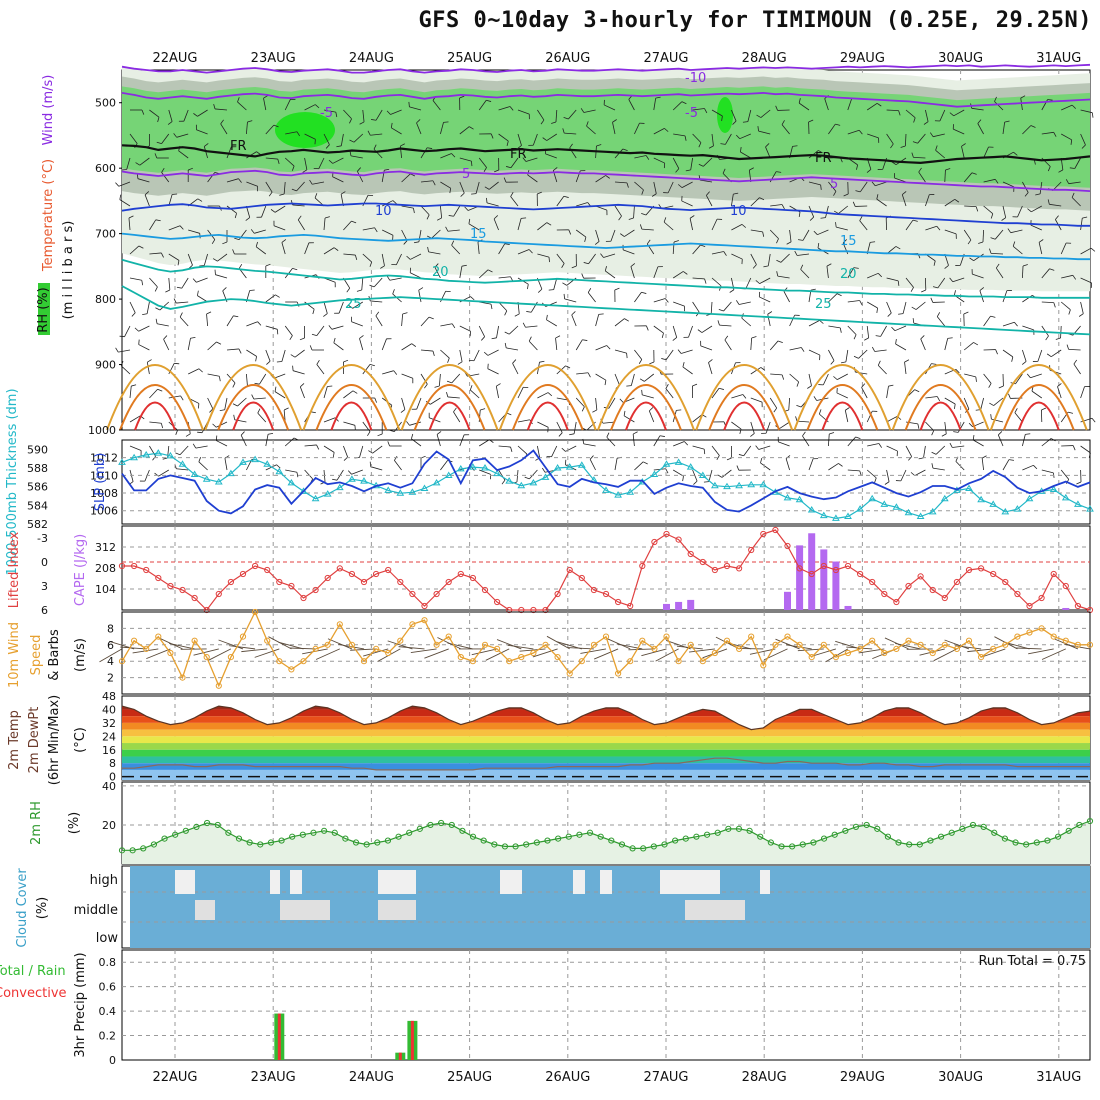 The height and width of the screenshot is (1100, 1100). I want to click on date-label-top: 22AUG, so click(174, 58).